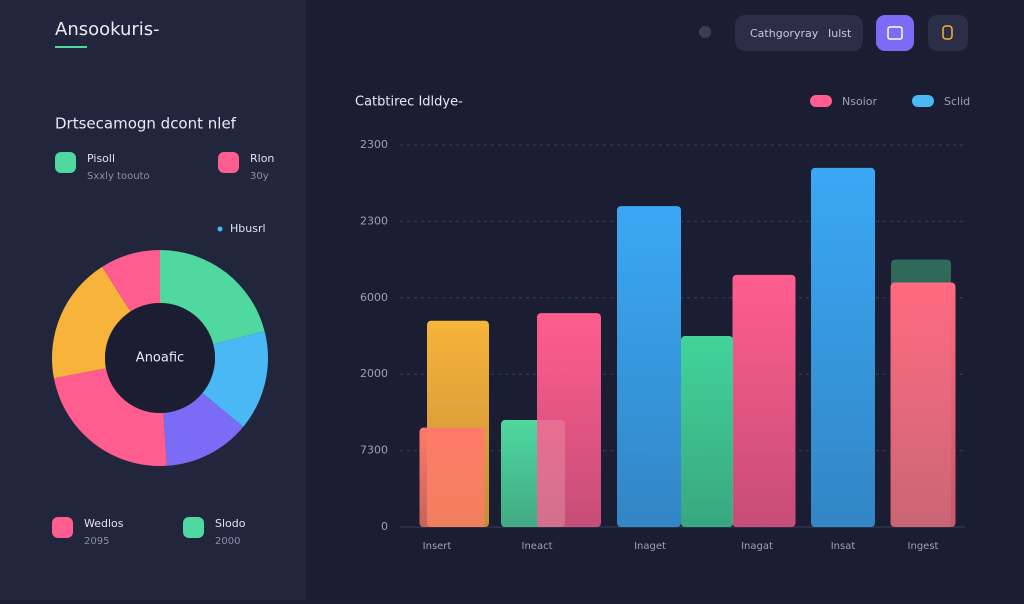 This screenshot has width=1024, height=604. I want to click on x-tick-label: Inagat, so click(757, 546).